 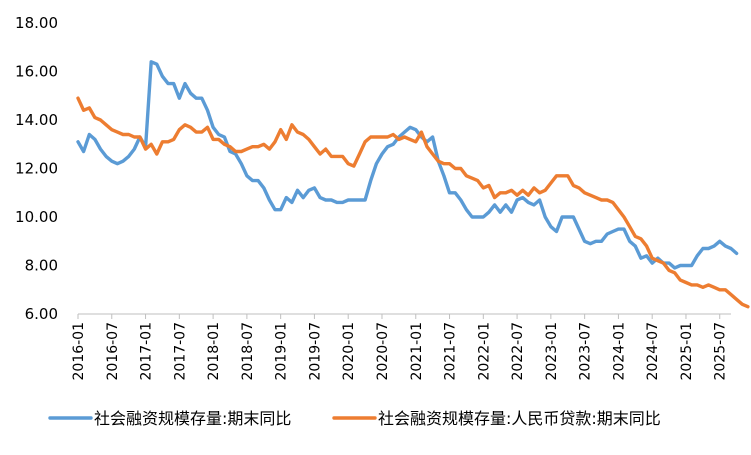 What do you see at coordinates (518, 351) in the screenshot?
I see `x-tick-label: 2022-07` at bounding box center [518, 351].